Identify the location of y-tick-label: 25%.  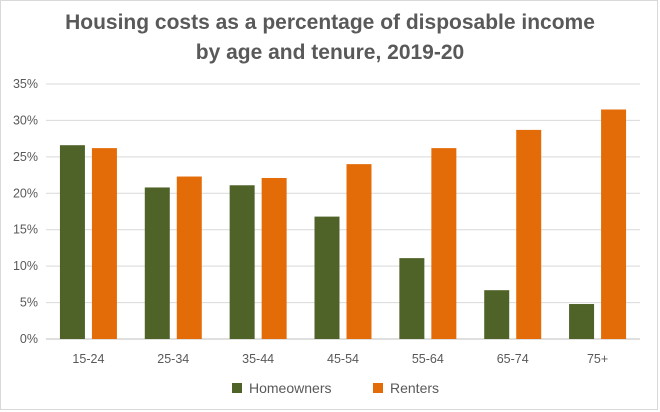
(25, 157).